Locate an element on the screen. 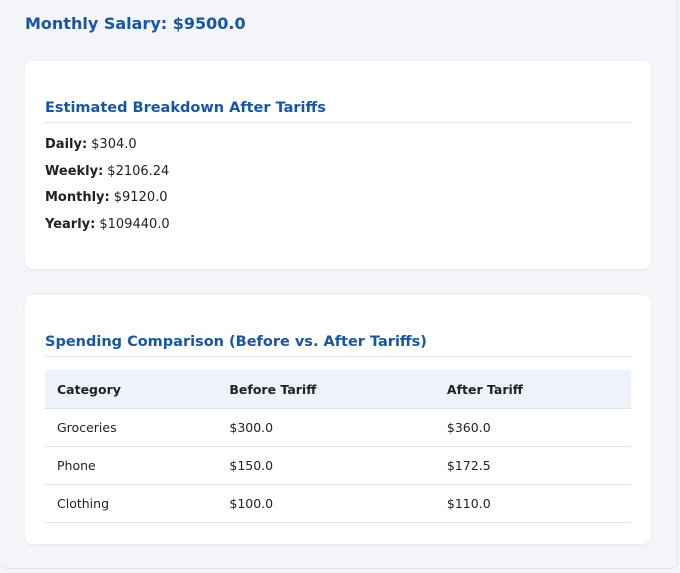  table-cell: Clothing is located at coordinates (131, 503).